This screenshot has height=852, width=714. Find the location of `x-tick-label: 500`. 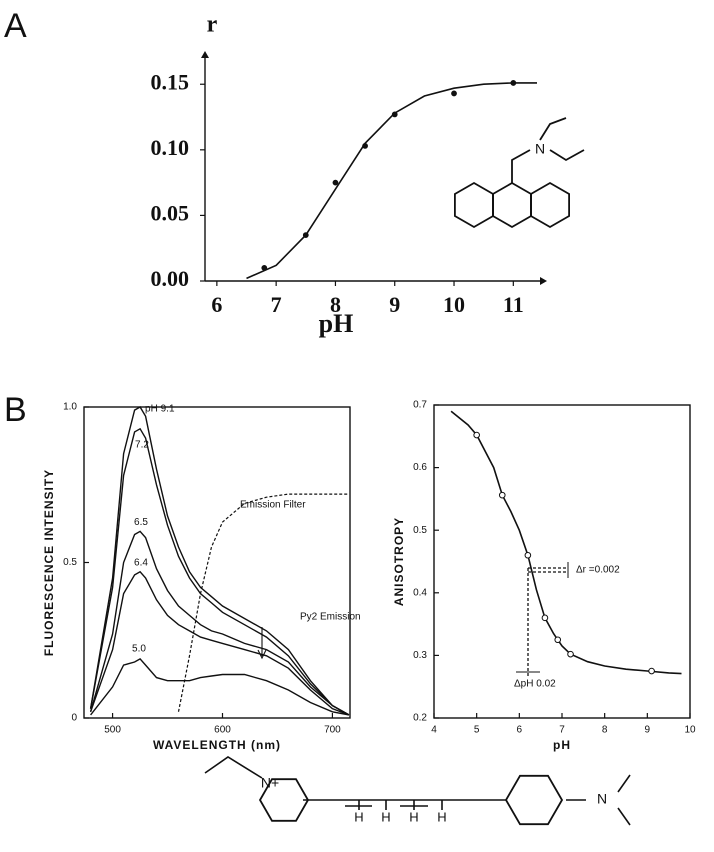

x-tick-label: 500 is located at coordinates (112, 730).